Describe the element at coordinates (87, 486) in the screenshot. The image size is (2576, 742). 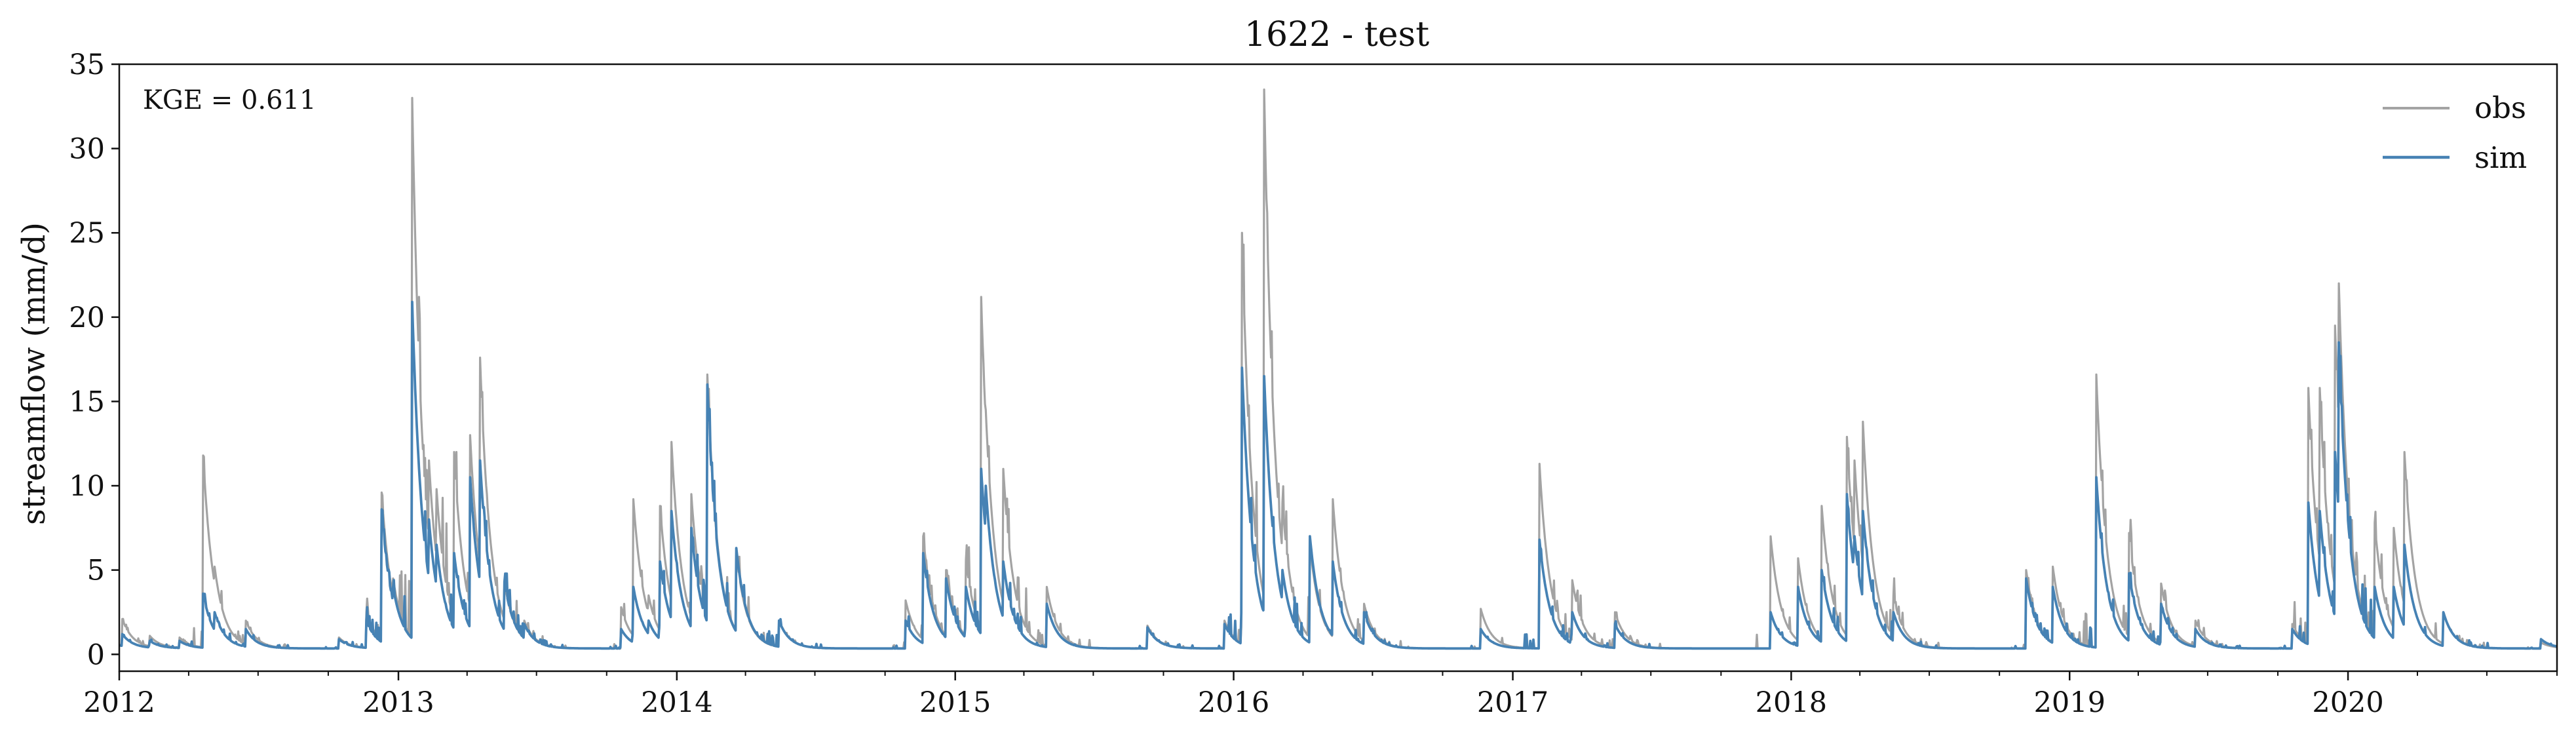
I see `y-tick-label: 10` at that location.